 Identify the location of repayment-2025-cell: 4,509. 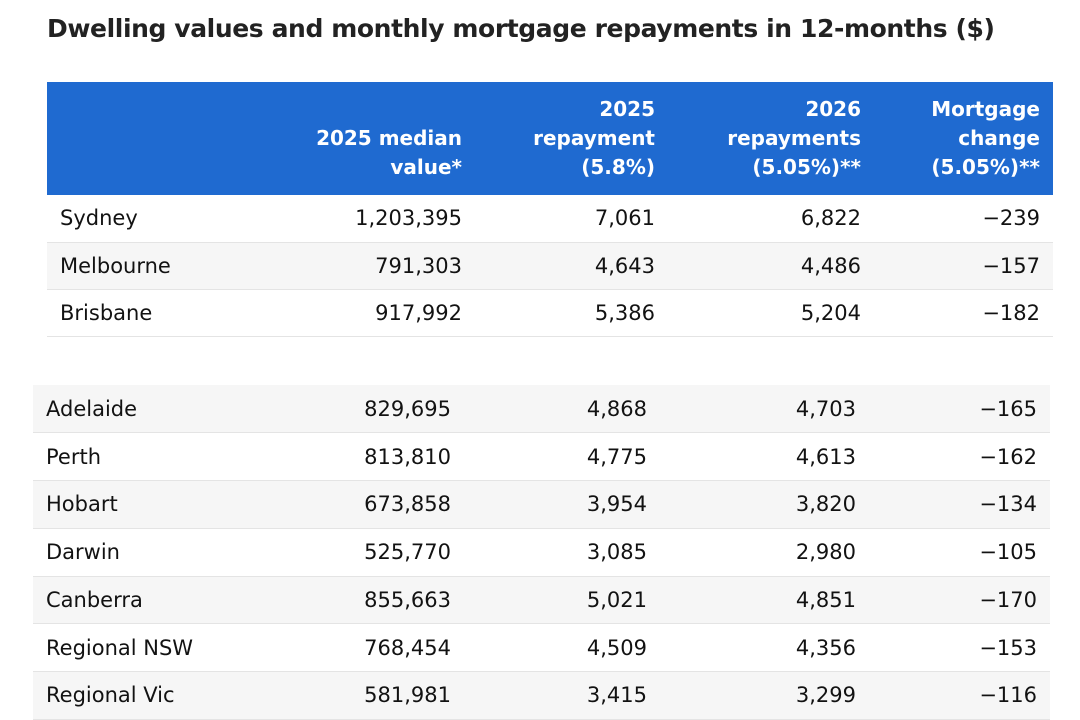
(549, 647).